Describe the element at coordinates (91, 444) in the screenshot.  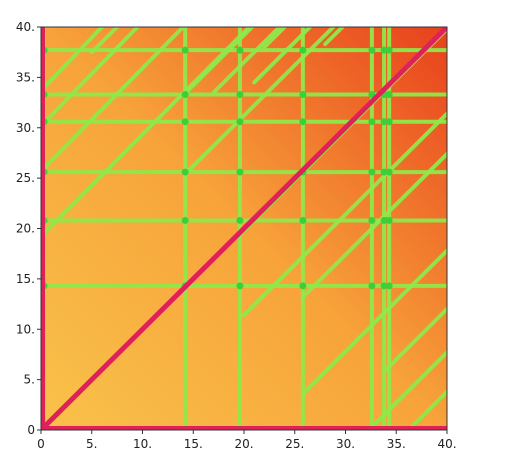
I see `x-tick-label: 5.` at that location.